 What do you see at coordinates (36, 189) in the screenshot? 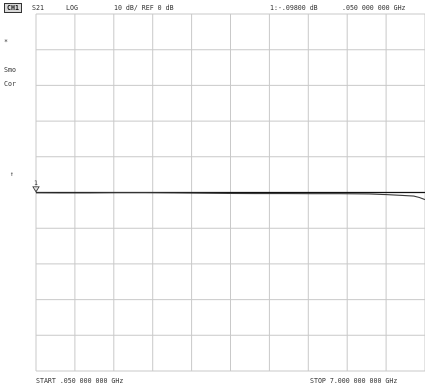
I see `marker-1-icon` at bounding box center [36, 189].